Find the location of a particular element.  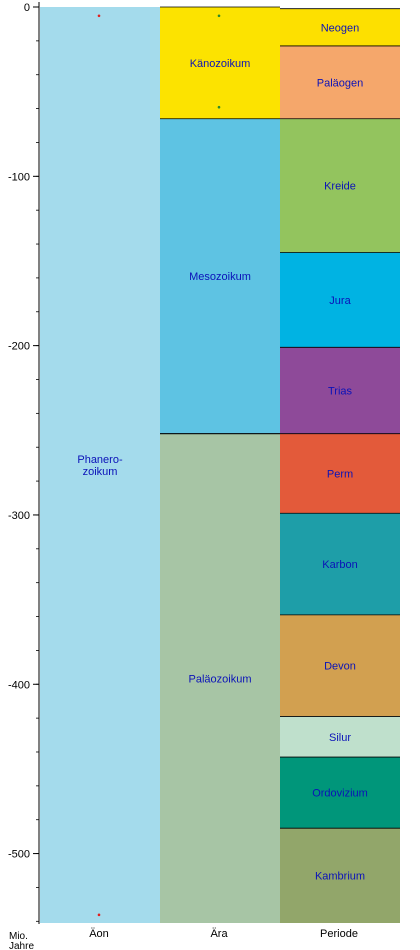

era-label-1: Mesozoikum is located at coordinates (220, 277).